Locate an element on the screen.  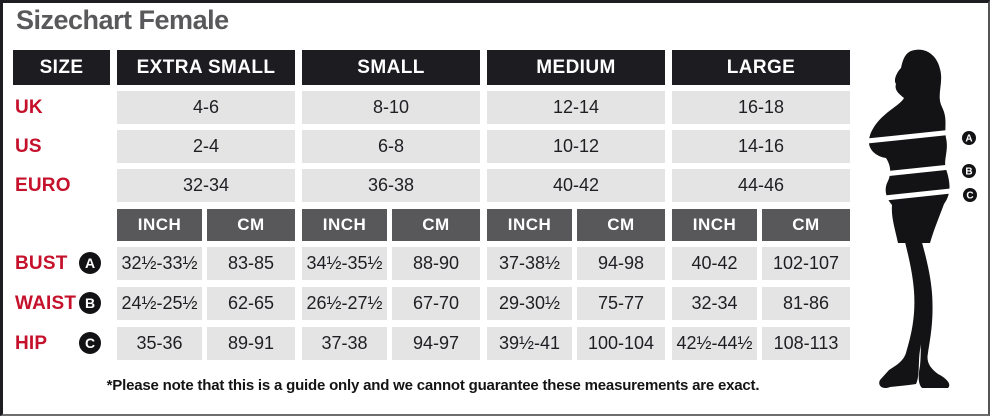
uk-small: 8-10 is located at coordinates (391, 107).